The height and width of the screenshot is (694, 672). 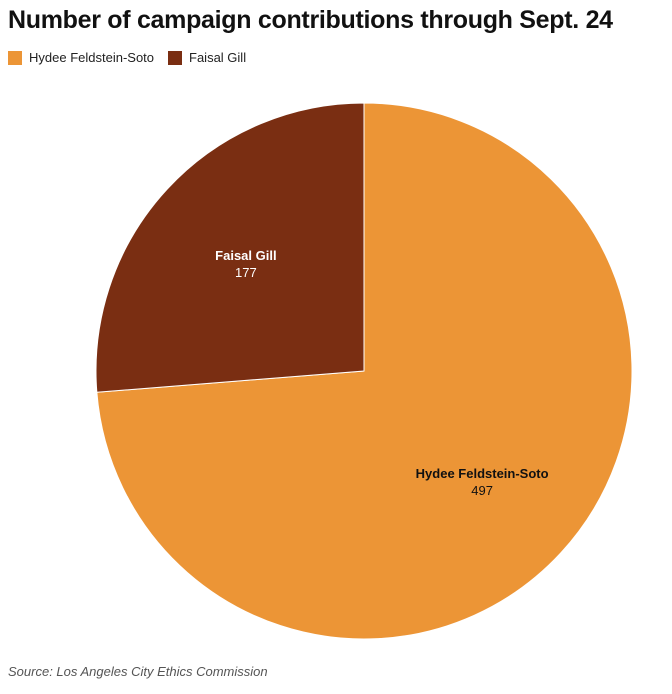 What do you see at coordinates (15, 57) in the screenshot?
I see `legend-swatch-hydee-feldstein-soto` at bounding box center [15, 57].